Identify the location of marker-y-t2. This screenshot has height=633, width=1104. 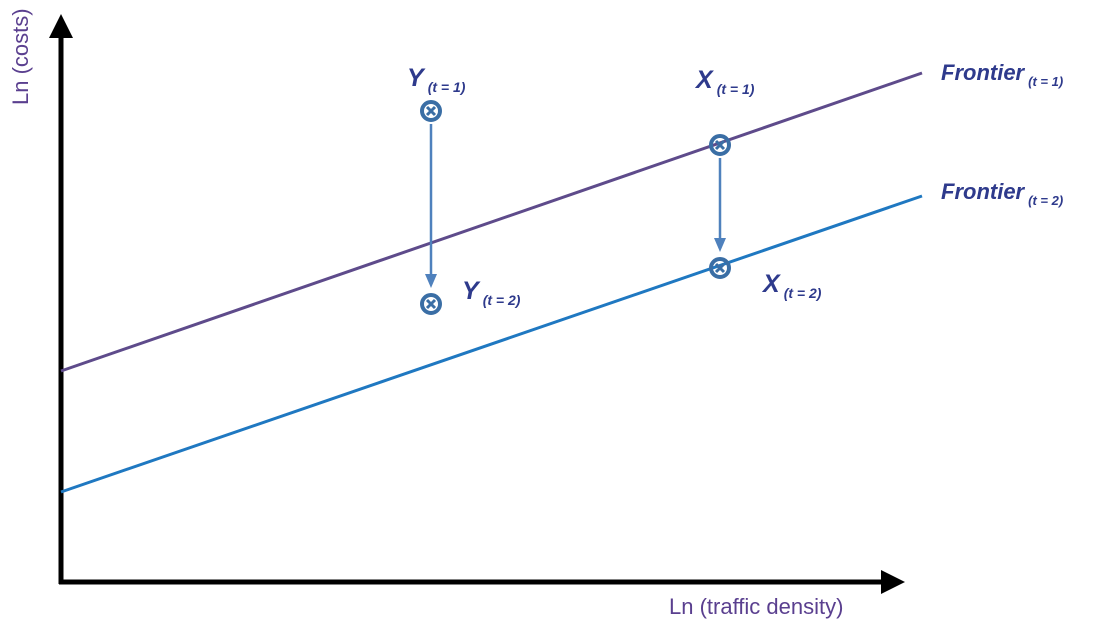
(431, 304).